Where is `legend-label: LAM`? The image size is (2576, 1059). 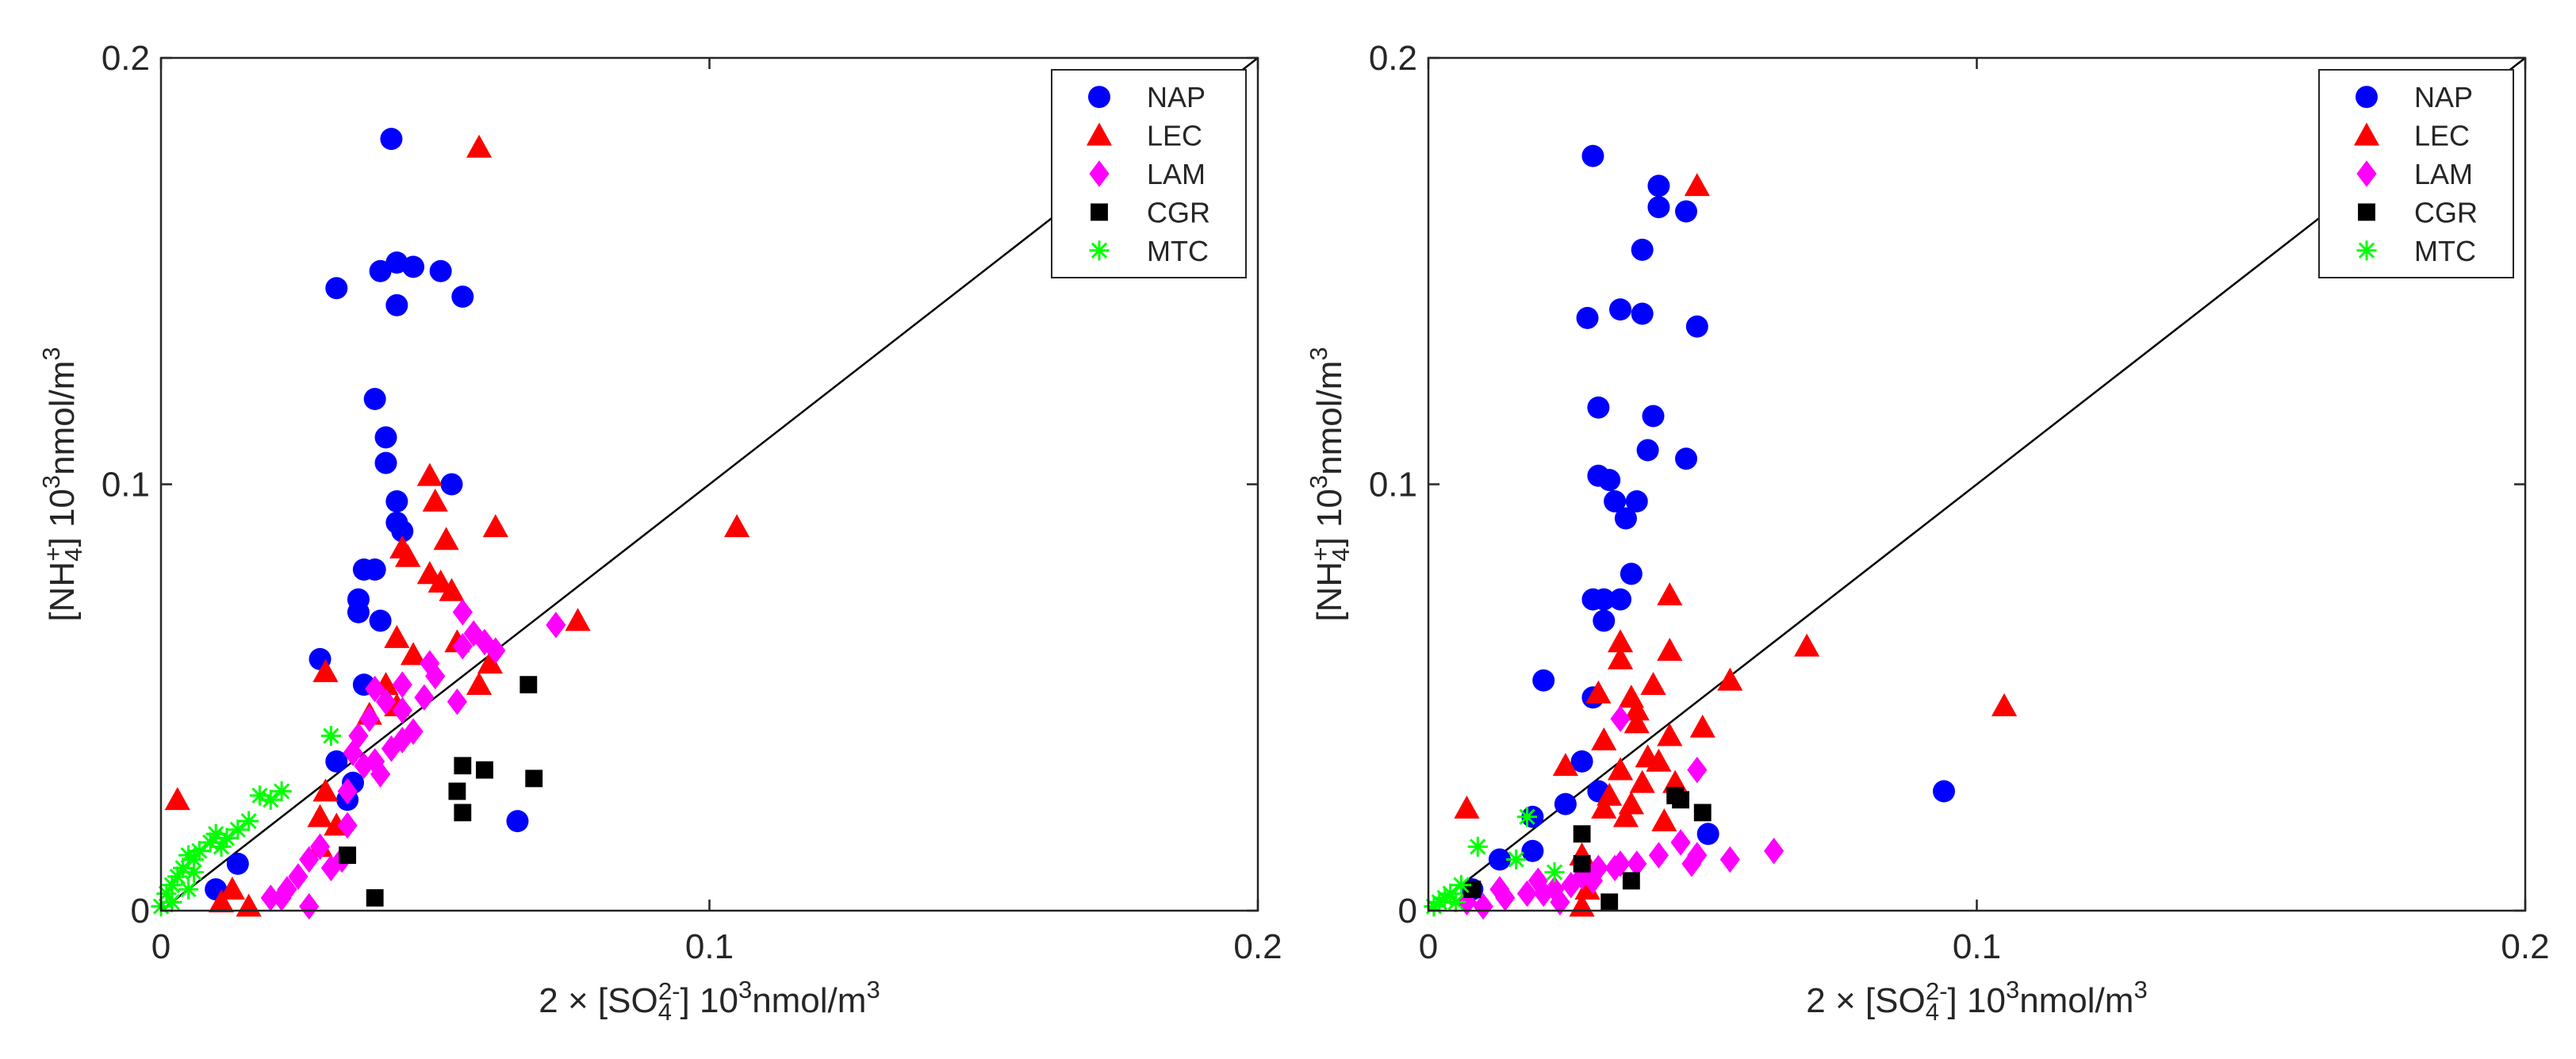
legend-label: LAM is located at coordinates (2444, 174).